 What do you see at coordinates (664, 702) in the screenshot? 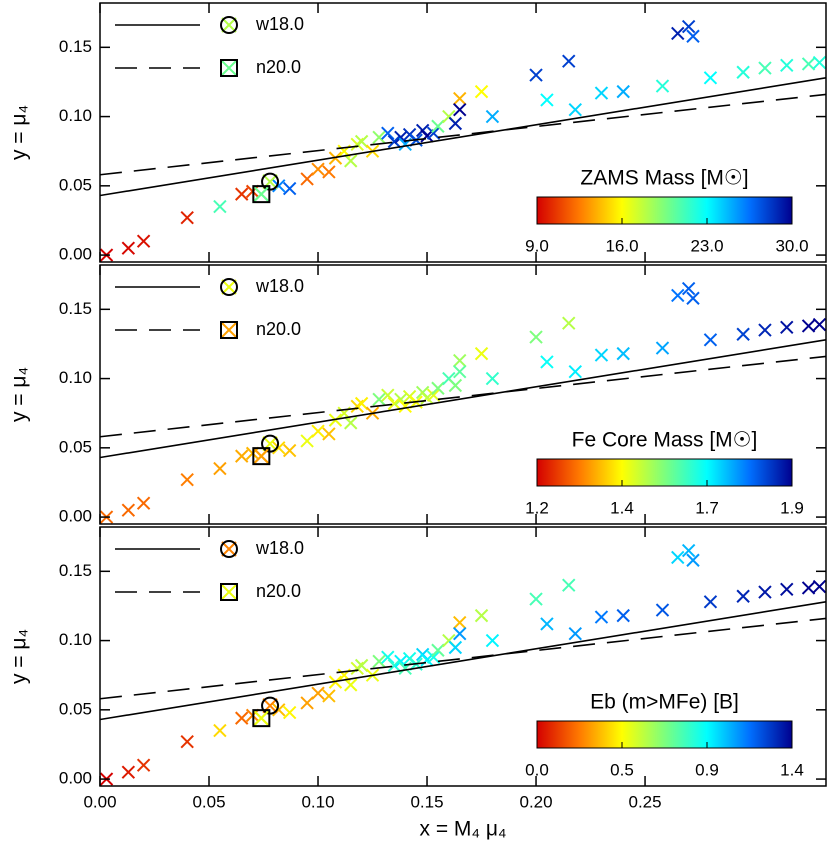
I see `colorbar-title: Eb (m>MFe) [B]` at bounding box center [664, 702].